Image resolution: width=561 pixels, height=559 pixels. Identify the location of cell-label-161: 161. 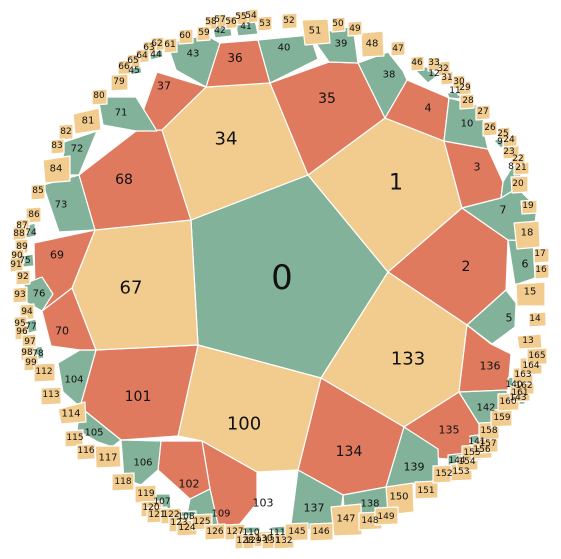
(519, 393).